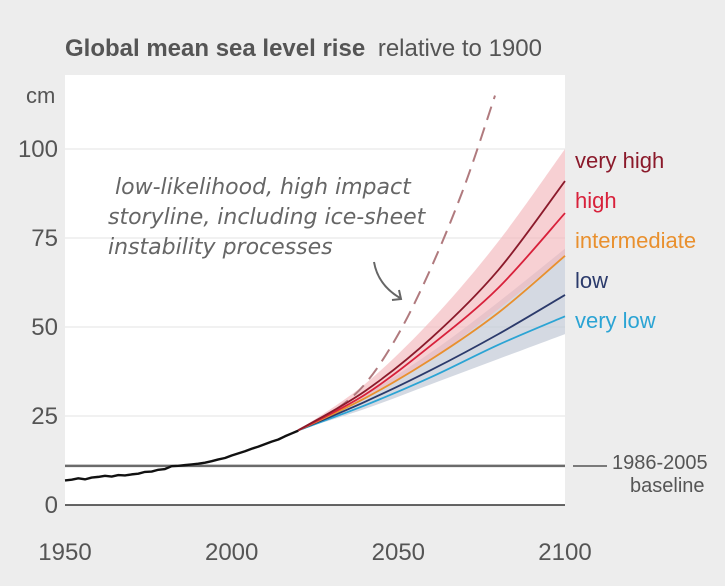  I want to click on x-tick-label-1950: 1950, so click(64, 552).